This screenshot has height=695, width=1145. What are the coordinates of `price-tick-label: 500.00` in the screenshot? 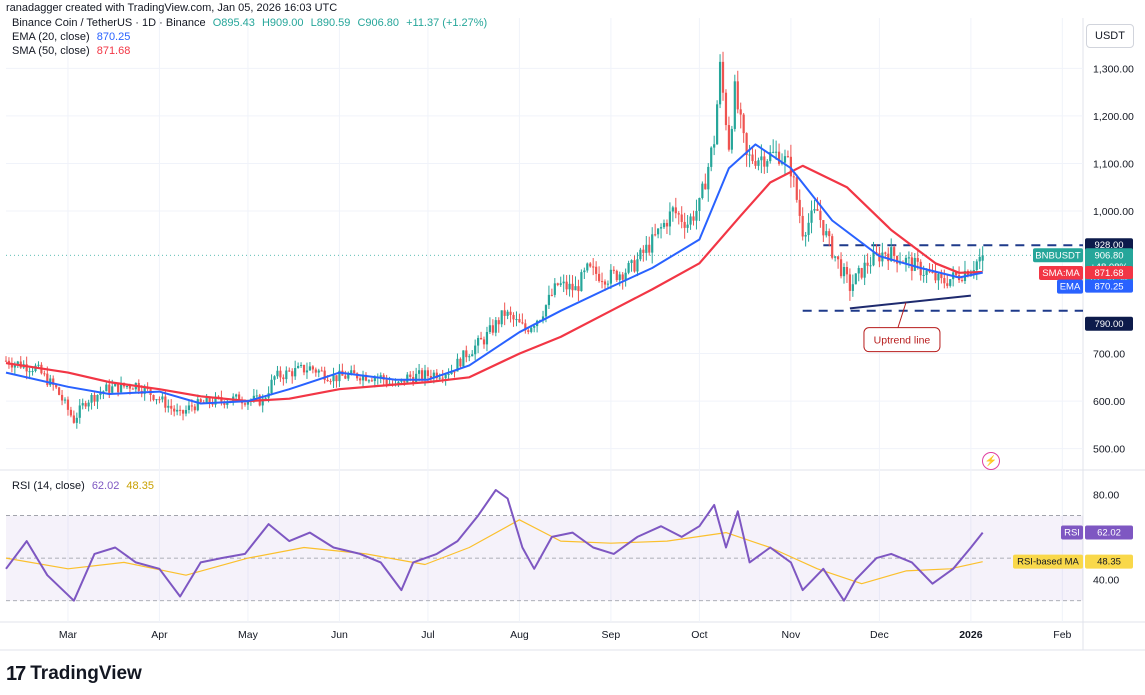 It's located at (1109, 450).